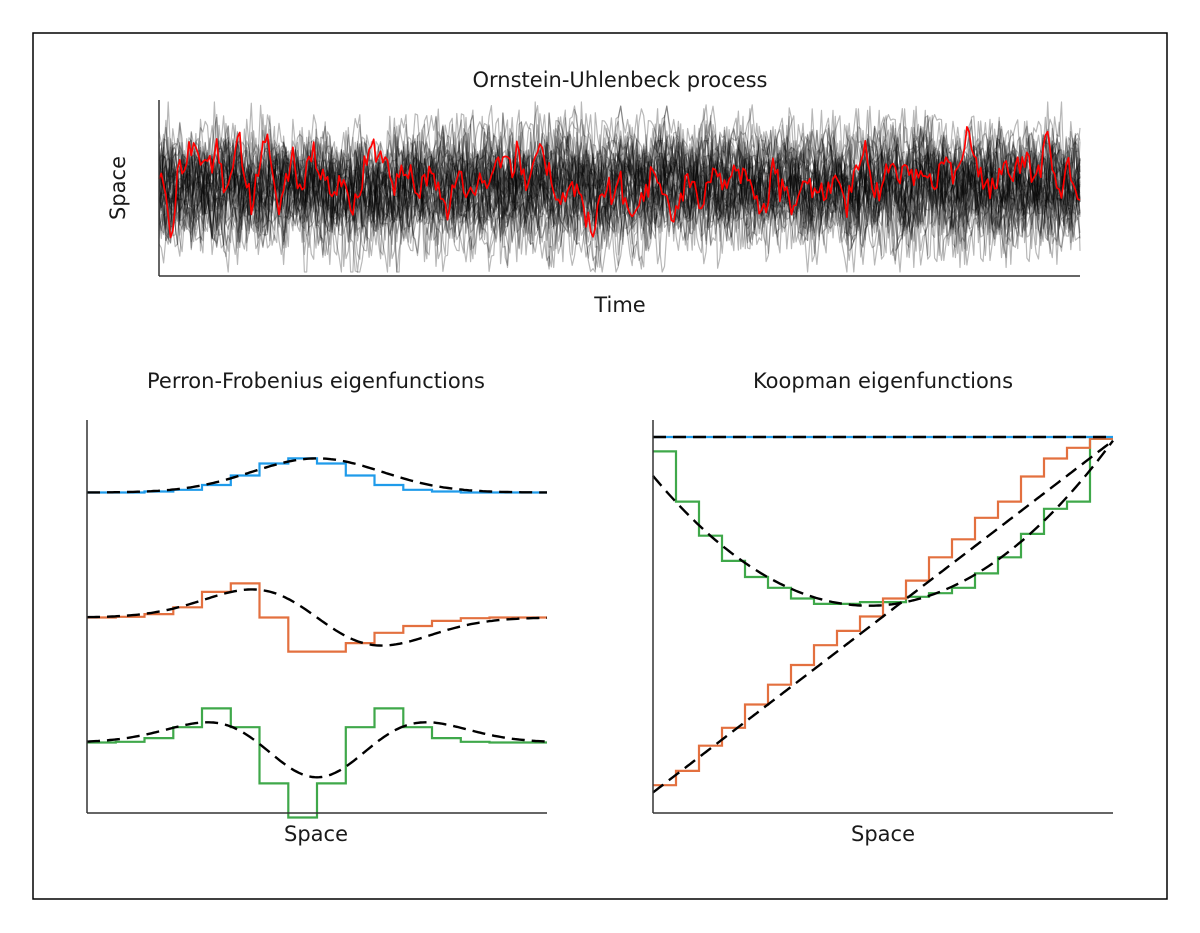 This screenshot has width=1200, height=933. I want to click on koopman-xlabel: Space, so click(883, 834).